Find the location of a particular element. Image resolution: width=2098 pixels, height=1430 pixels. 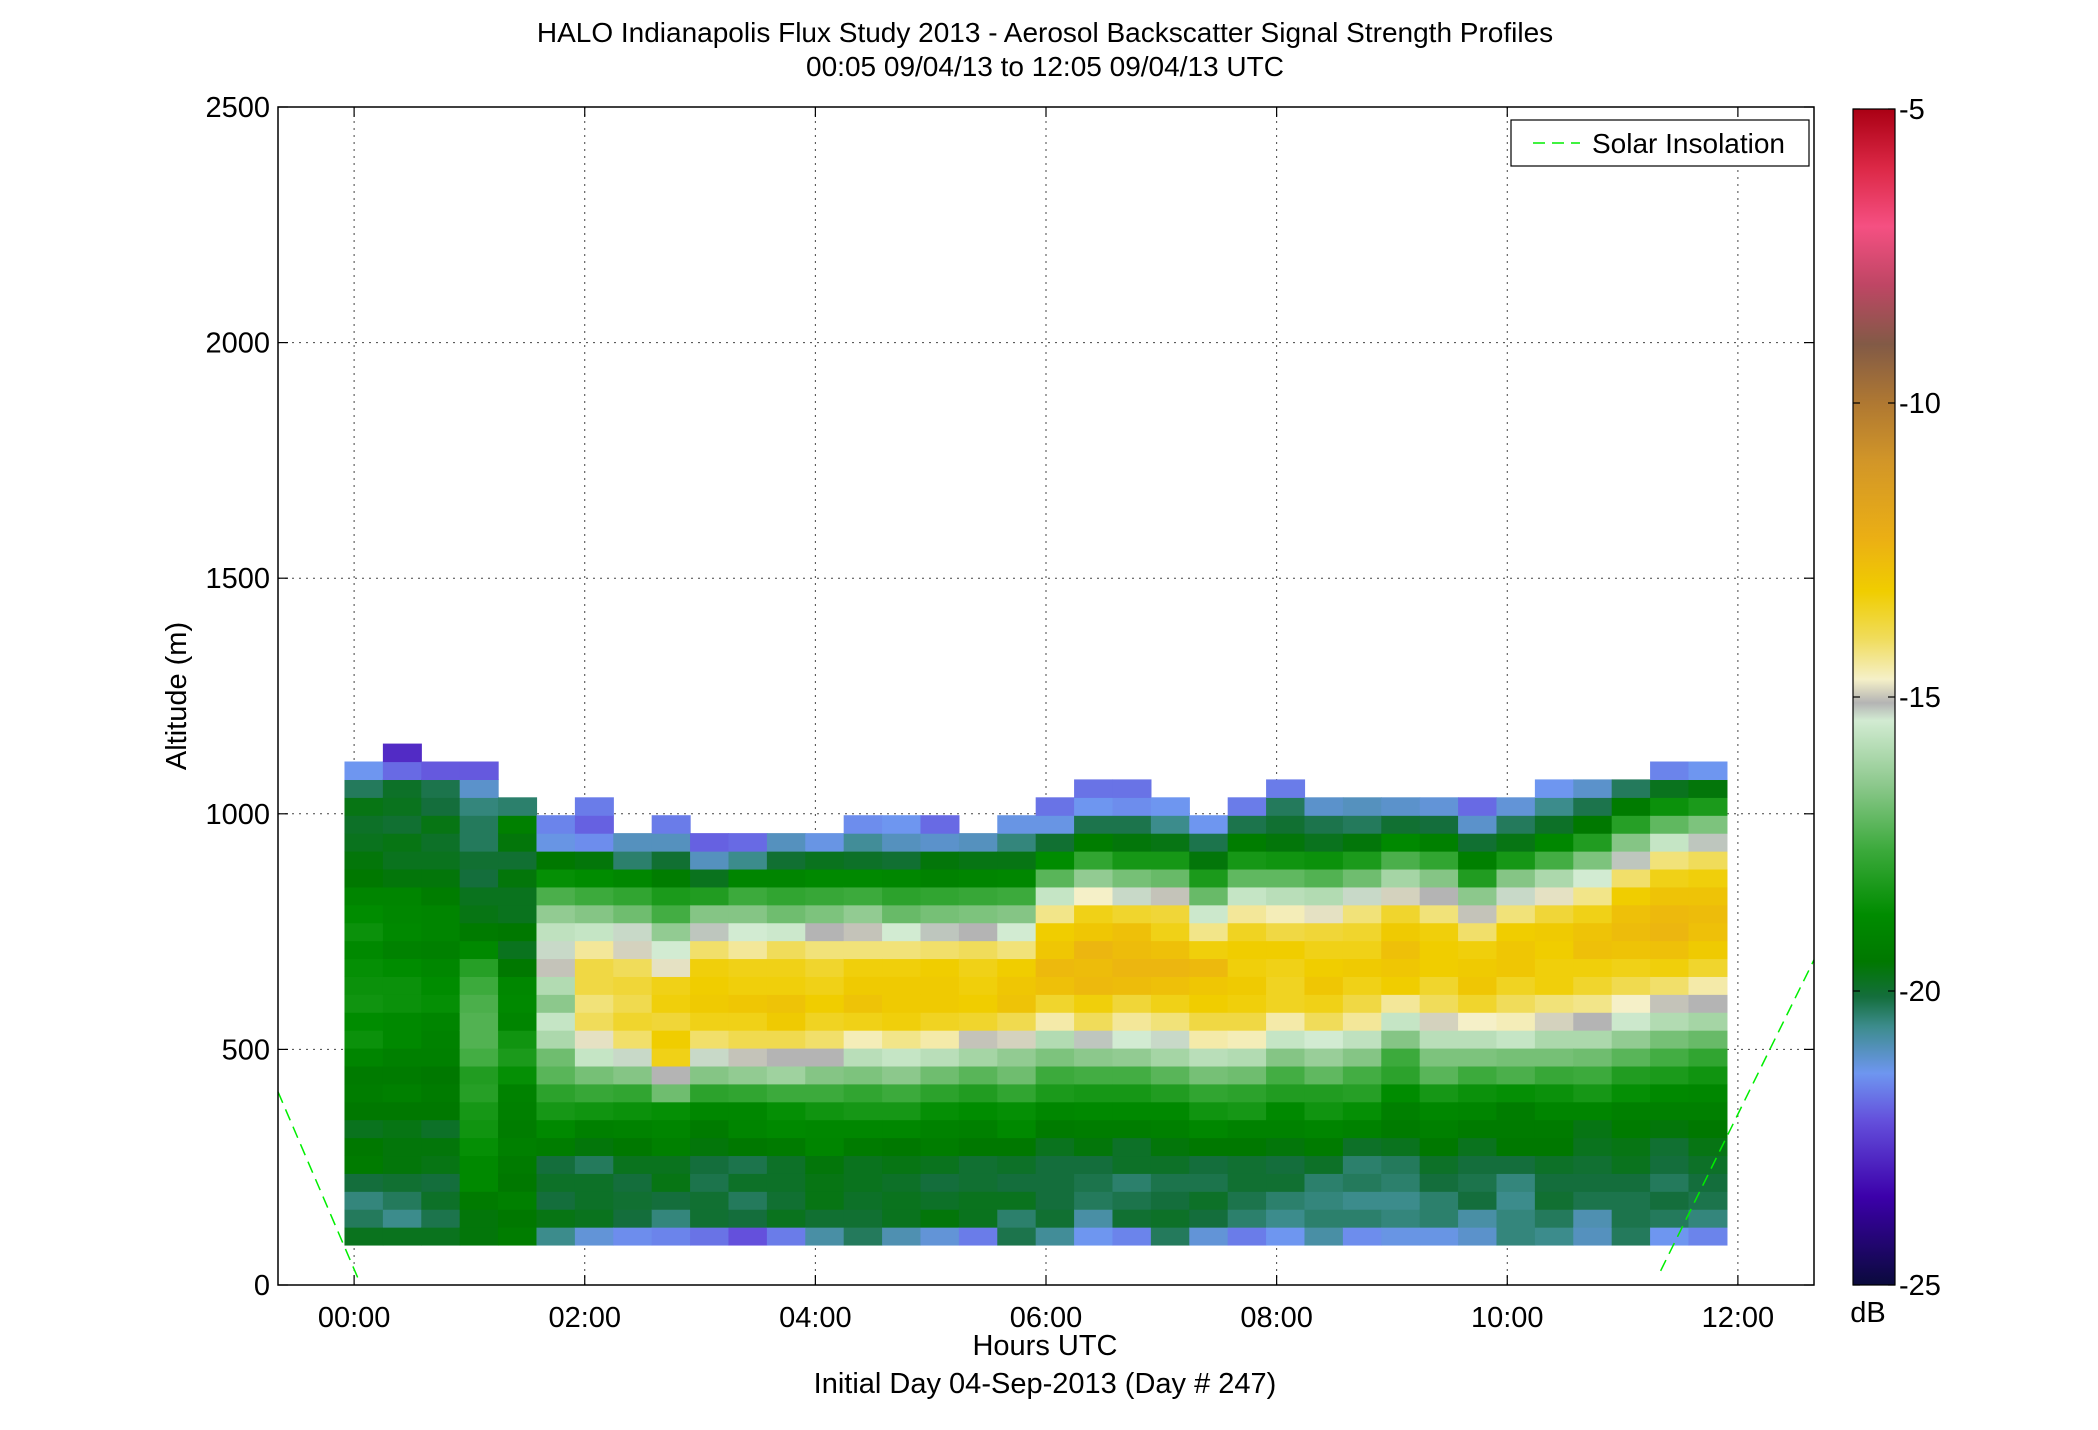

colorbar-tick-label: -20 is located at coordinates (1920, 992).